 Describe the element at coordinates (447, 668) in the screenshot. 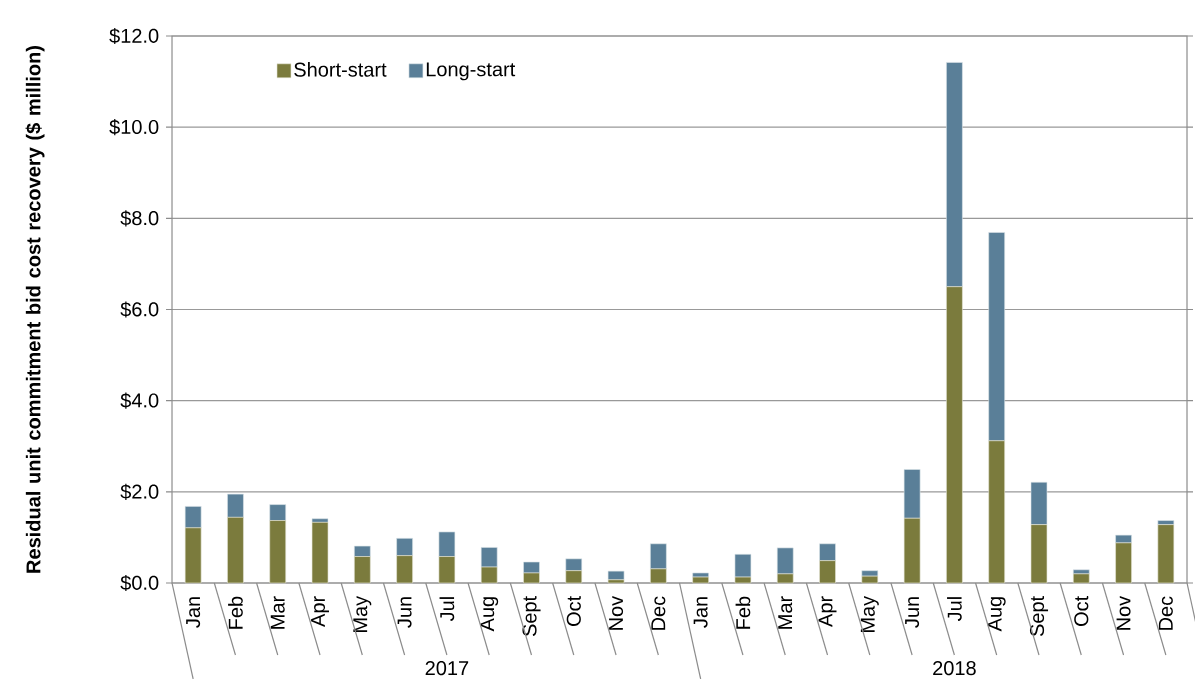

I see `text: 2017` at that location.